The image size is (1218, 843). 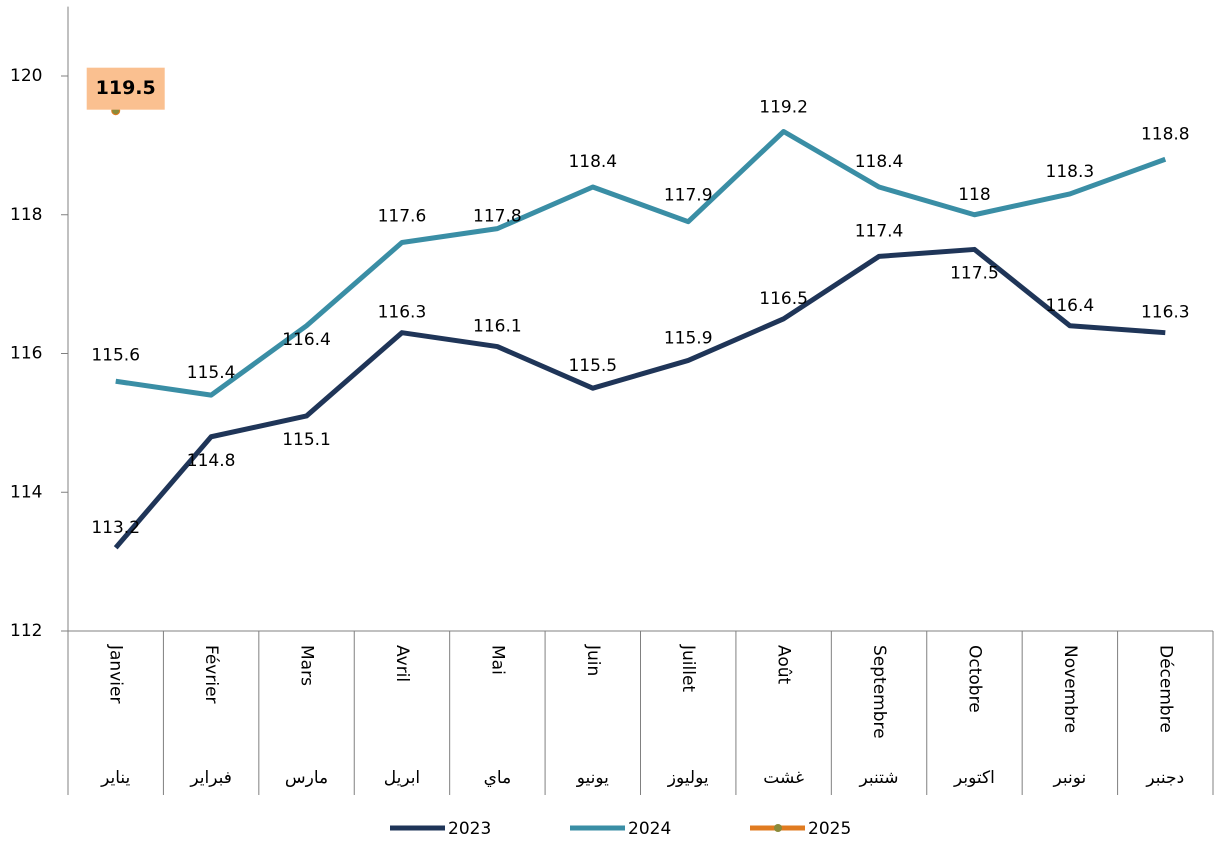 What do you see at coordinates (688, 668) in the screenshot?
I see `x-tick-label: Juillet` at bounding box center [688, 668].